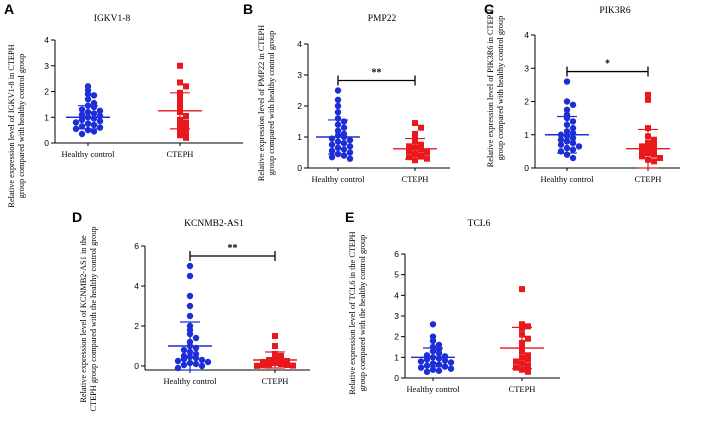 The height and width of the screenshot is (423, 708). What do you see at coordinates (396, 275) in the screenshot?
I see `y-tick-label: 5` at bounding box center [396, 275].